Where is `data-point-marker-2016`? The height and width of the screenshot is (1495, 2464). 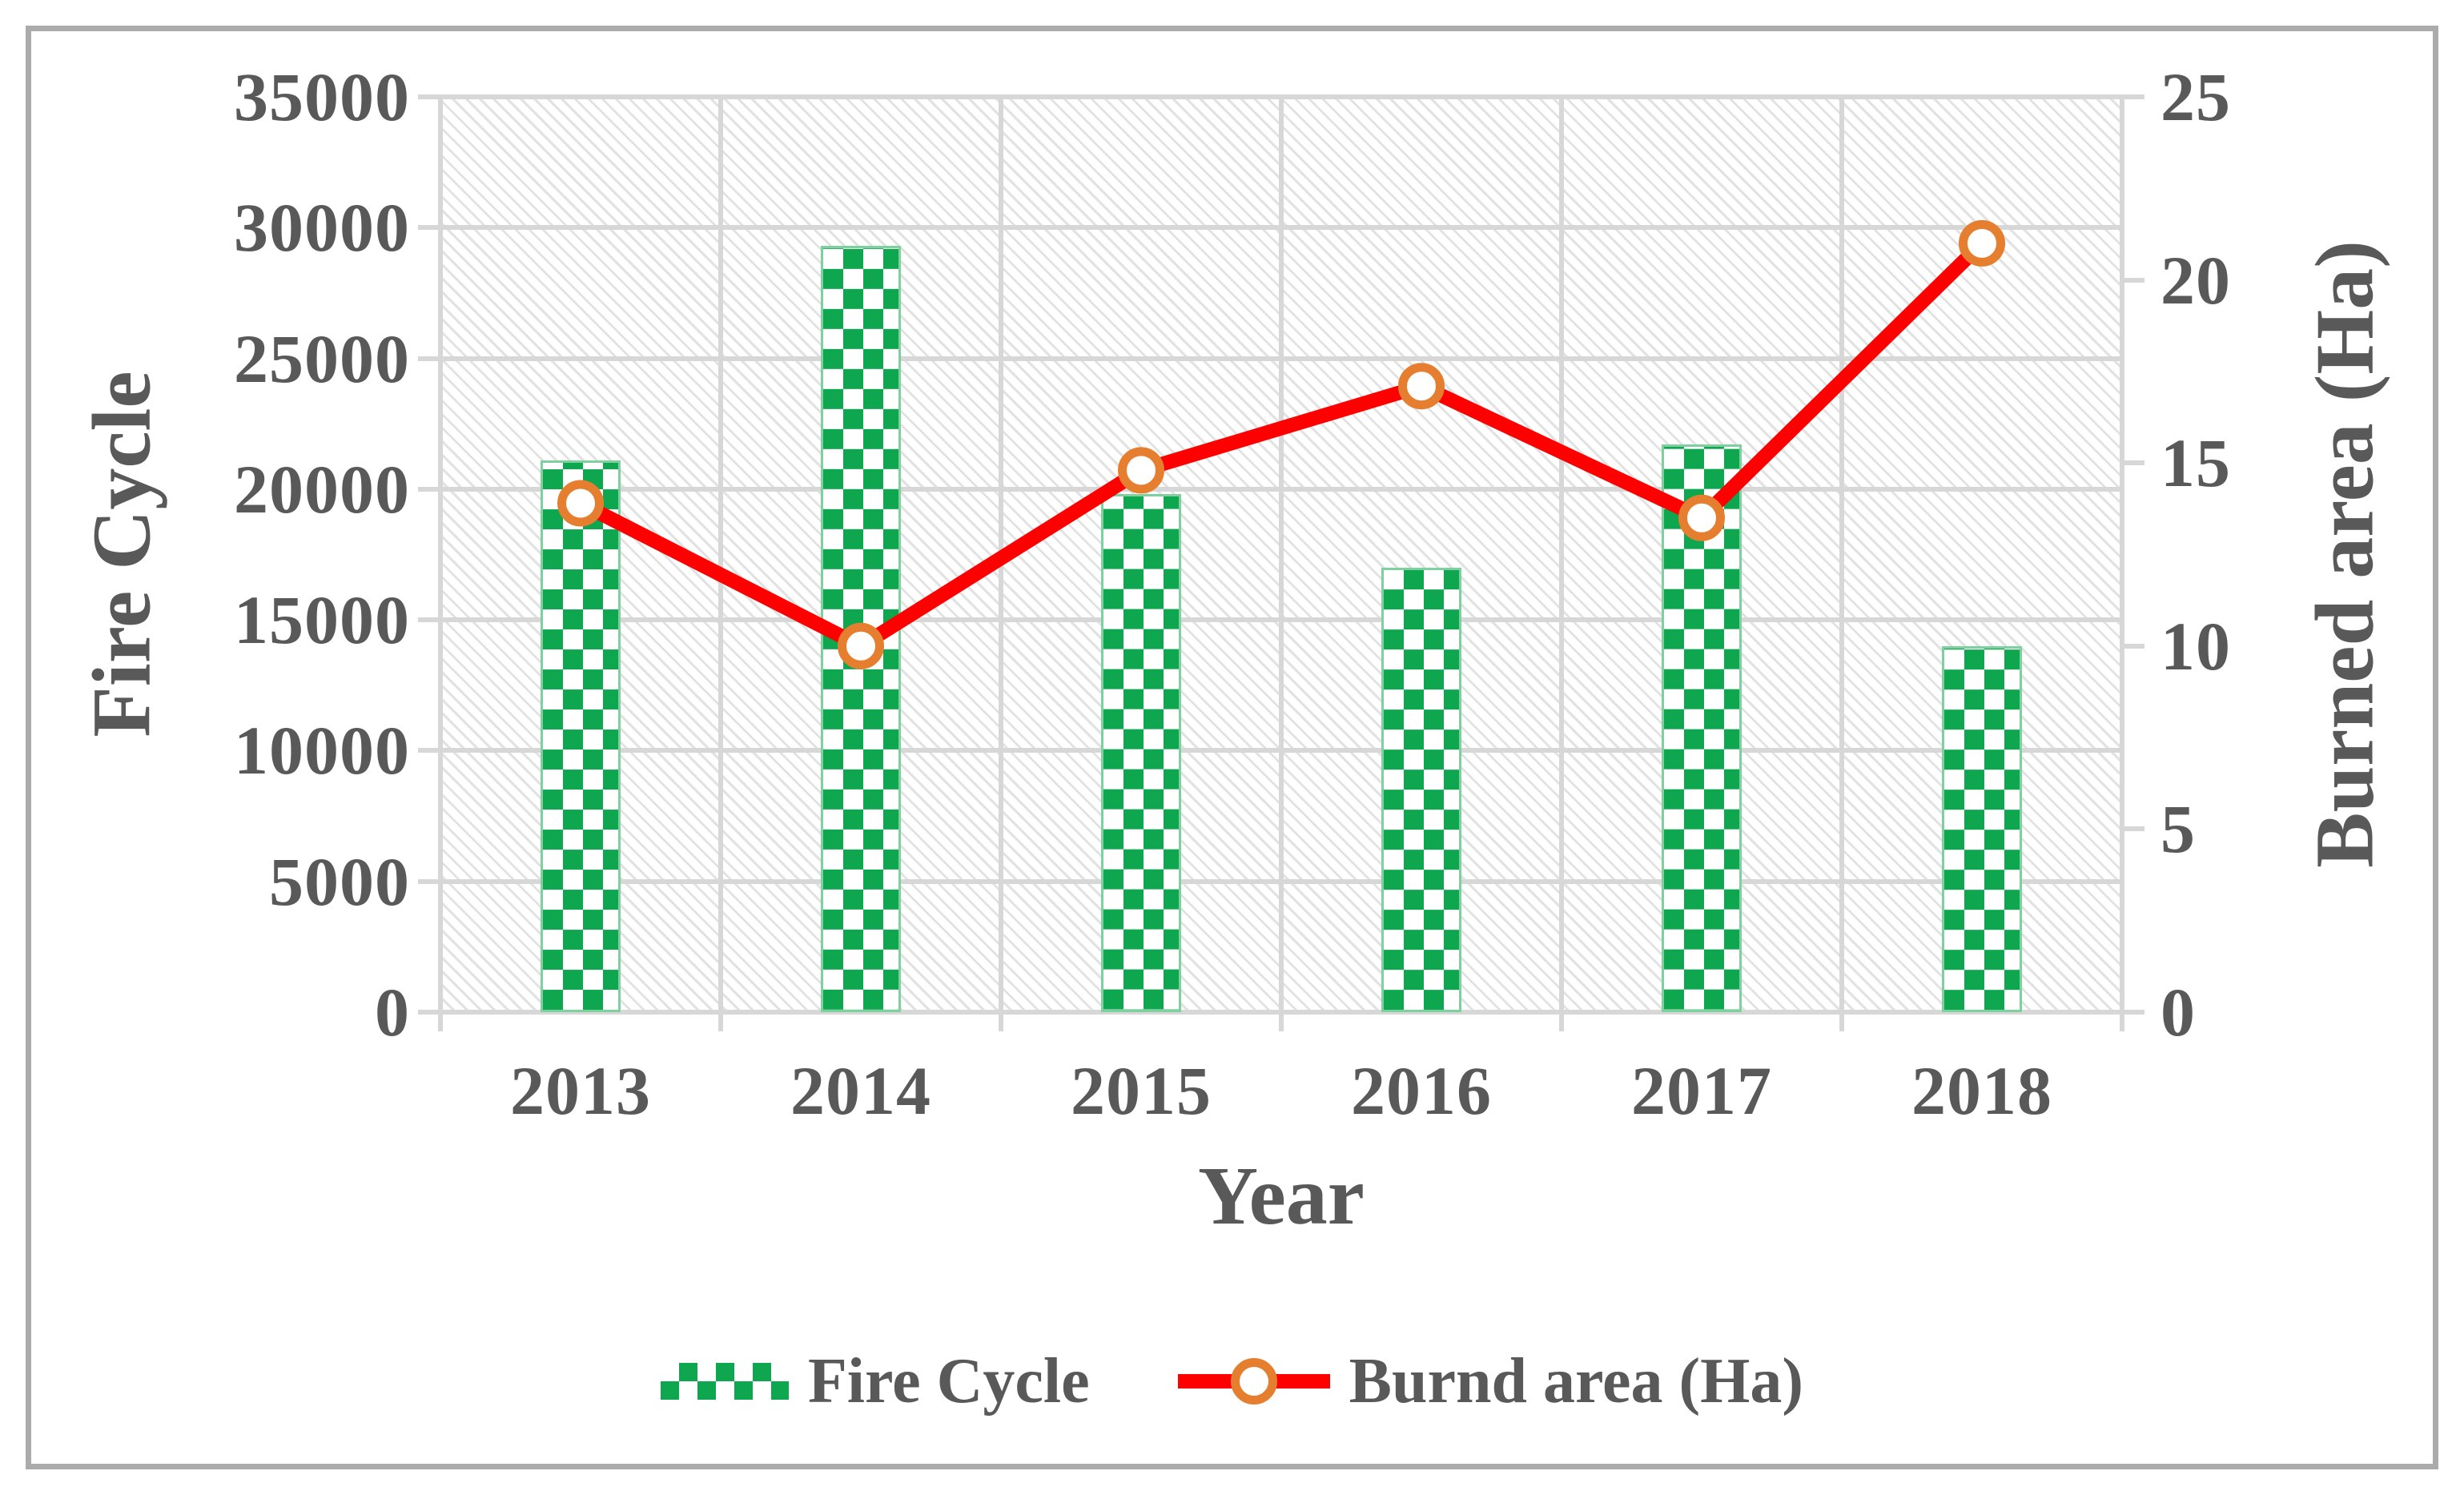
data-point-marker-2016 is located at coordinates (1421, 387).